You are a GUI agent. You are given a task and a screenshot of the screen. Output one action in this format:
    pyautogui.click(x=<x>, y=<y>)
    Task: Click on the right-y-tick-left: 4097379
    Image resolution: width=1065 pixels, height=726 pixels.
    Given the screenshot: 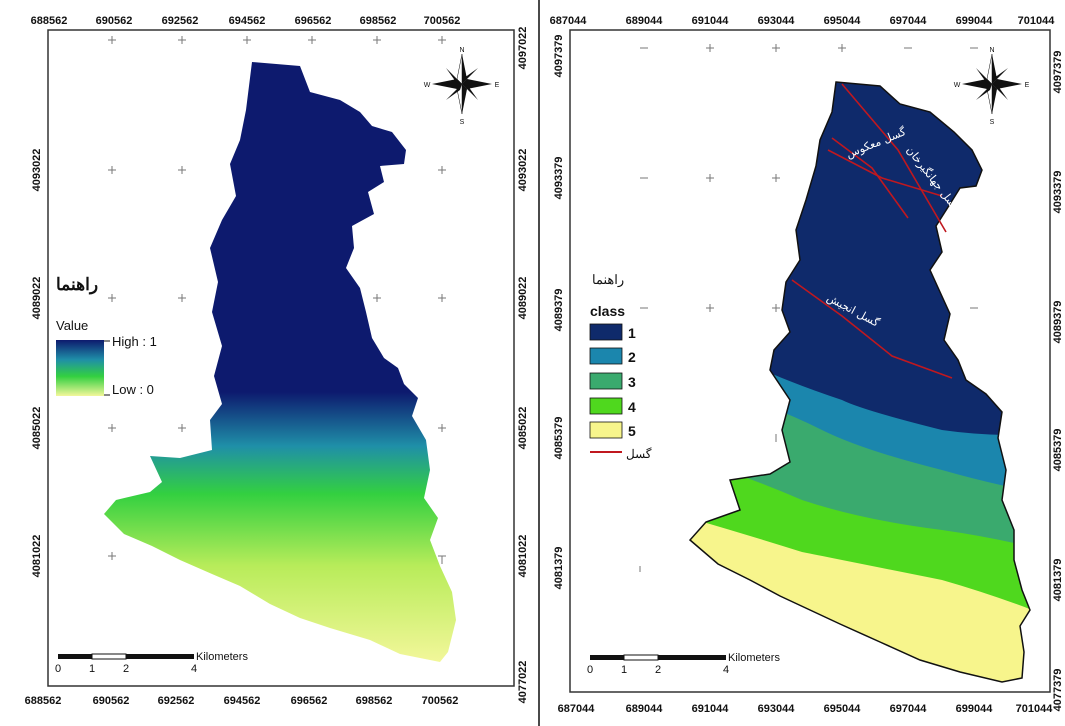 What is the action you would take?
    pyautogui.click(x=559, y=56)
    